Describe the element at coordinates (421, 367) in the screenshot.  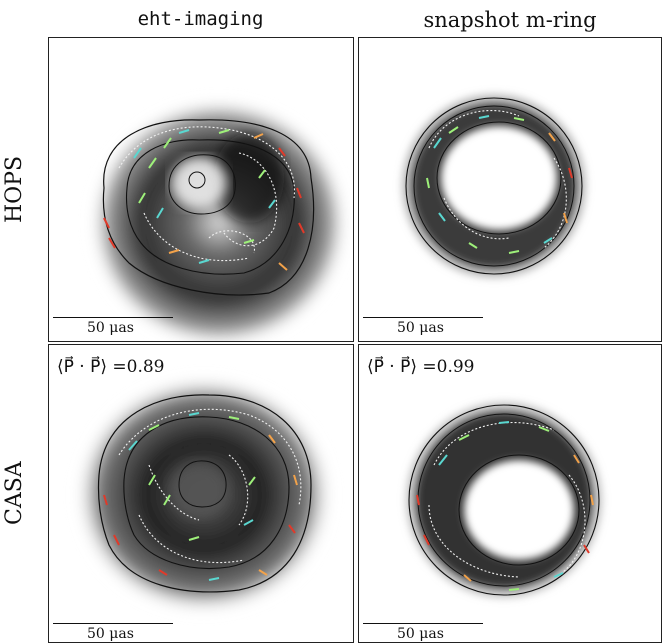
I see `polarization-correlation-metric: ⟨P⃗ · P⃗⟩ =0.99` at that location.